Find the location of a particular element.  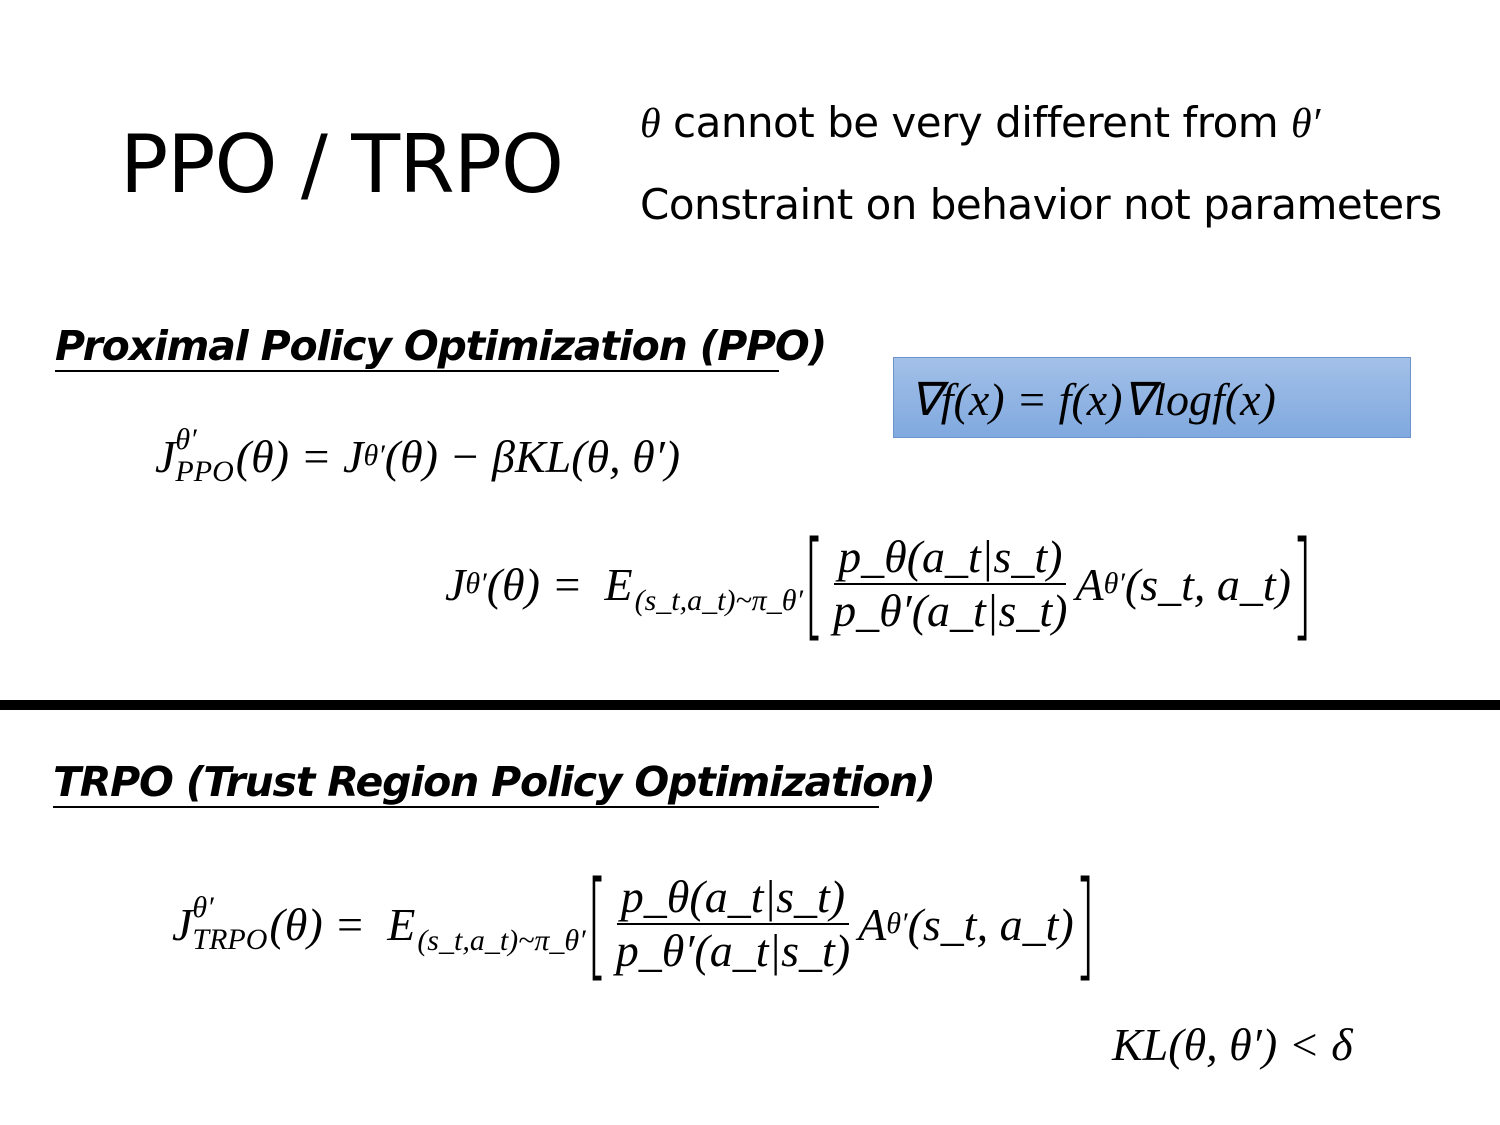

trpo-heading: TRPO (Trust Region Policy Optimization) is located at coordinates (494, 783).